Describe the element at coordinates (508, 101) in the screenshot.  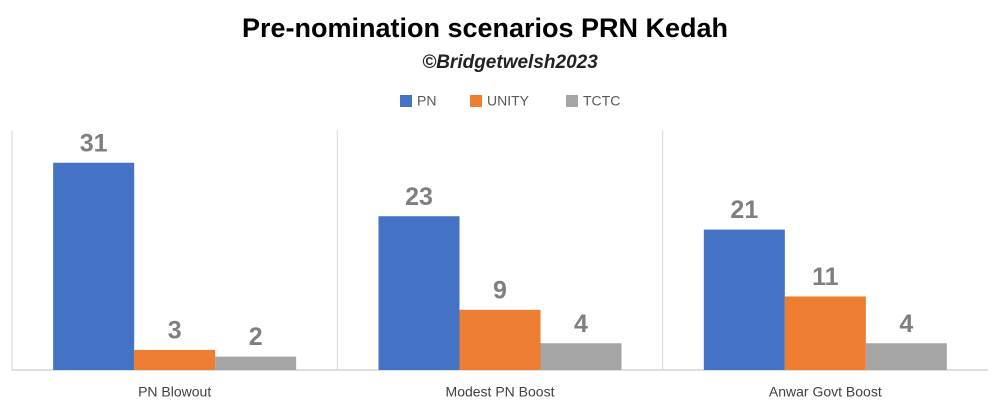
I see `legend-label: UNITY` at that location.